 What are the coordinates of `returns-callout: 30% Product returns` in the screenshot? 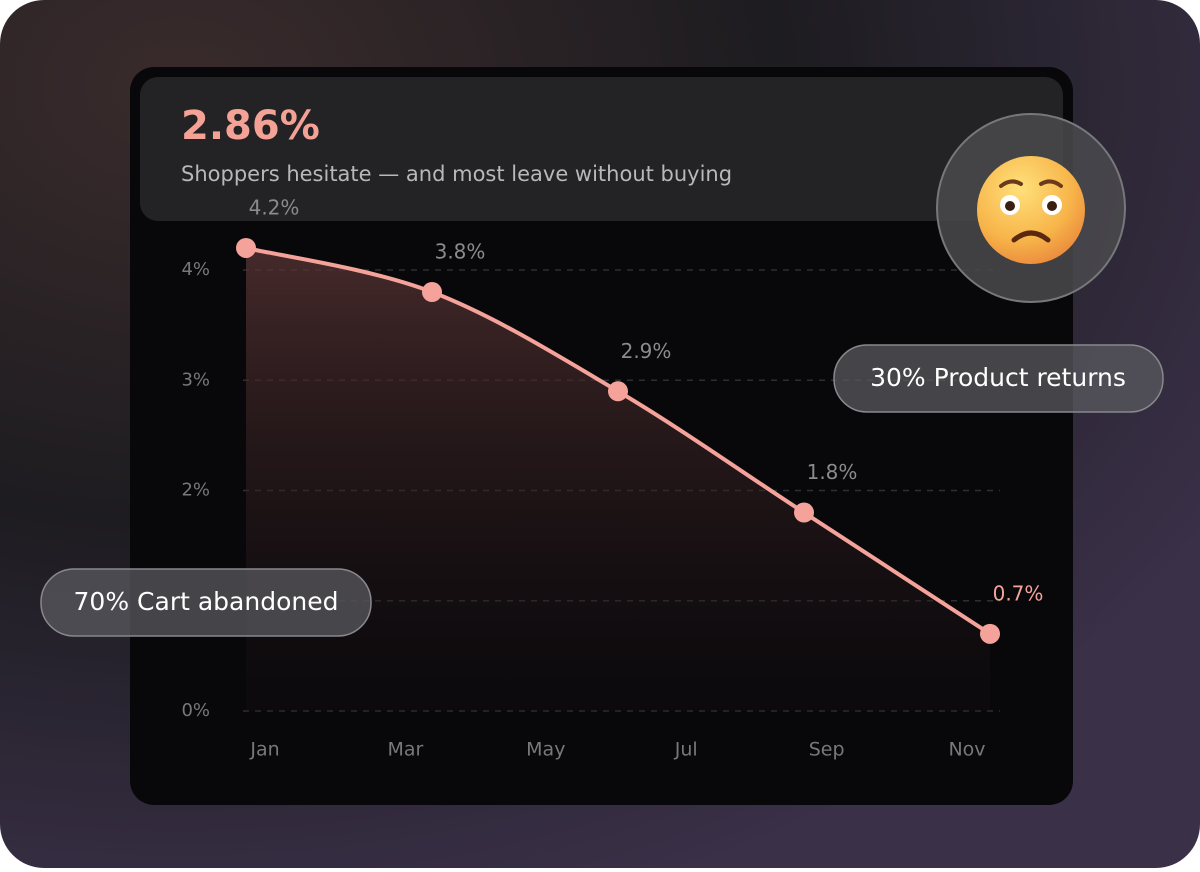 It's located at (998, 378).